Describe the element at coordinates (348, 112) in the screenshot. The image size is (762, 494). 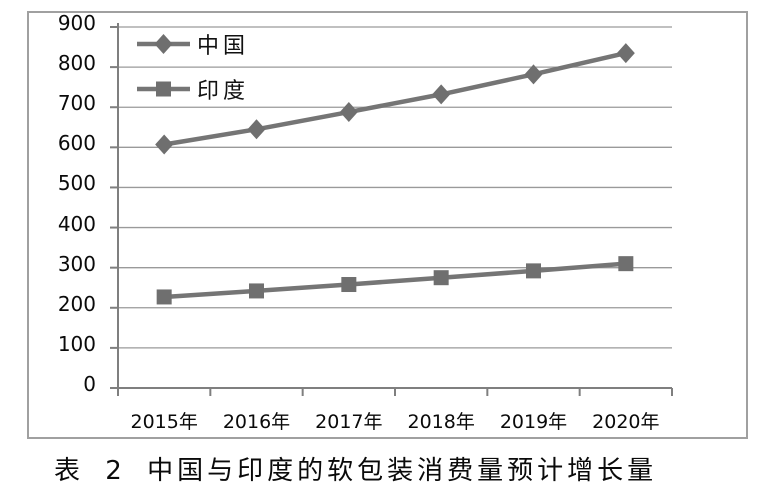
I see `marker-diamond-china-2017年` at that location.